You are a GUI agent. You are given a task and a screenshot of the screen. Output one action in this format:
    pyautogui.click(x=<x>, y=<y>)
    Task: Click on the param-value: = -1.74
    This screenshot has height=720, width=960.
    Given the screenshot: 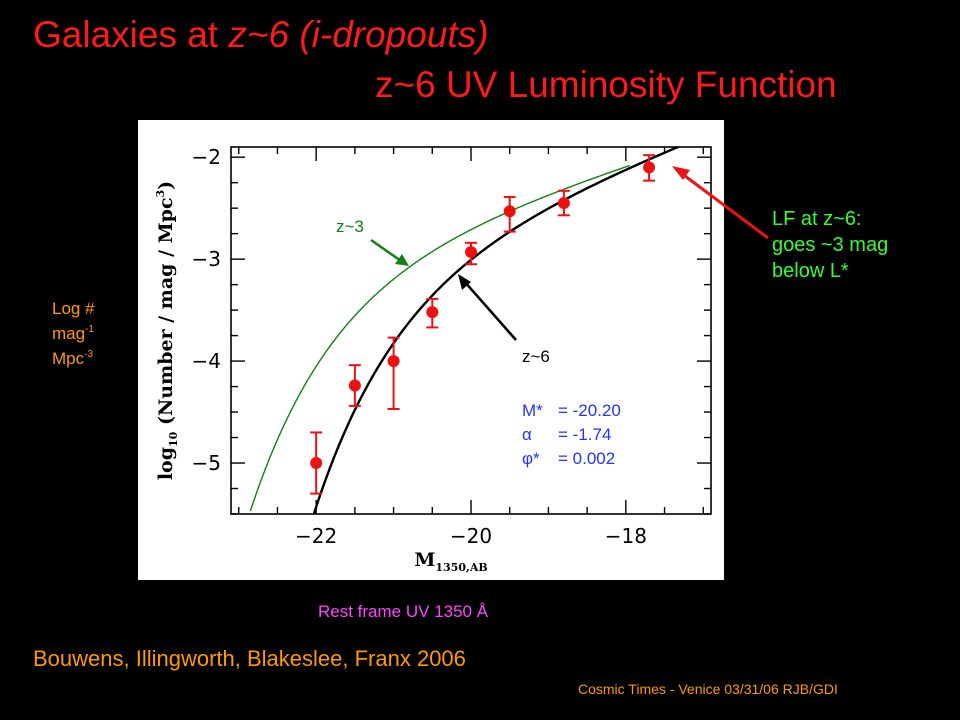 What is the action you would take?
    pyautogui.click(x=584, y=434)
    